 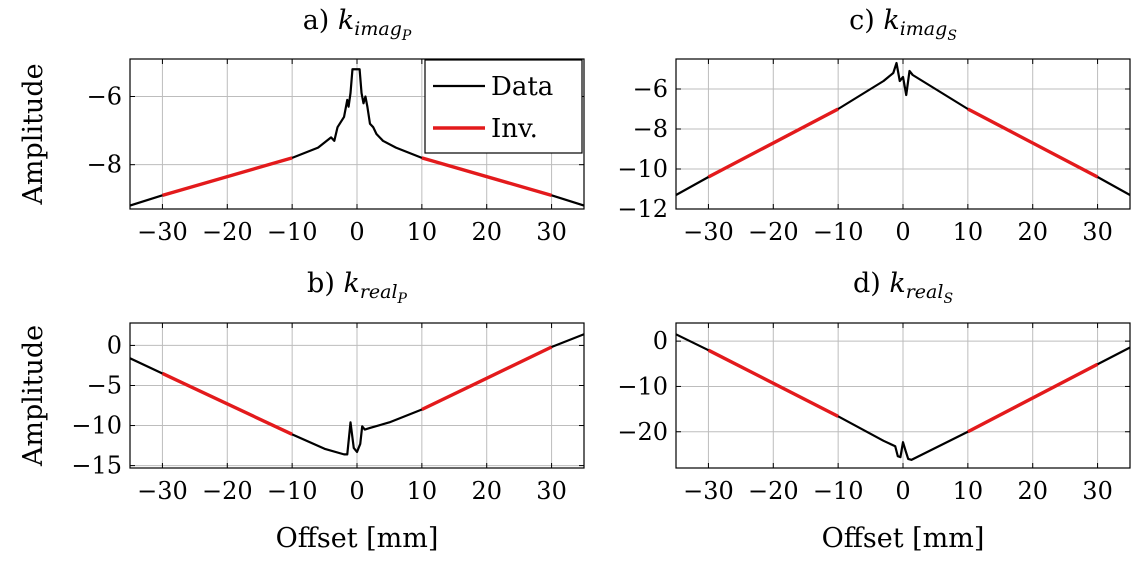 I want to click on title-prefix: c), so click(x=866, y=20).